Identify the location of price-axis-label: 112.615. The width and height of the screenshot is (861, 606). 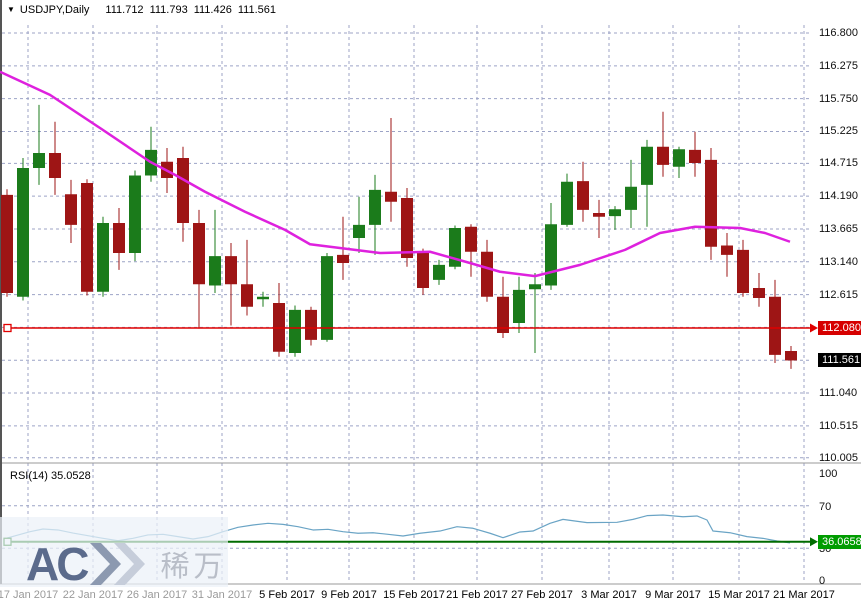
(838, 294).